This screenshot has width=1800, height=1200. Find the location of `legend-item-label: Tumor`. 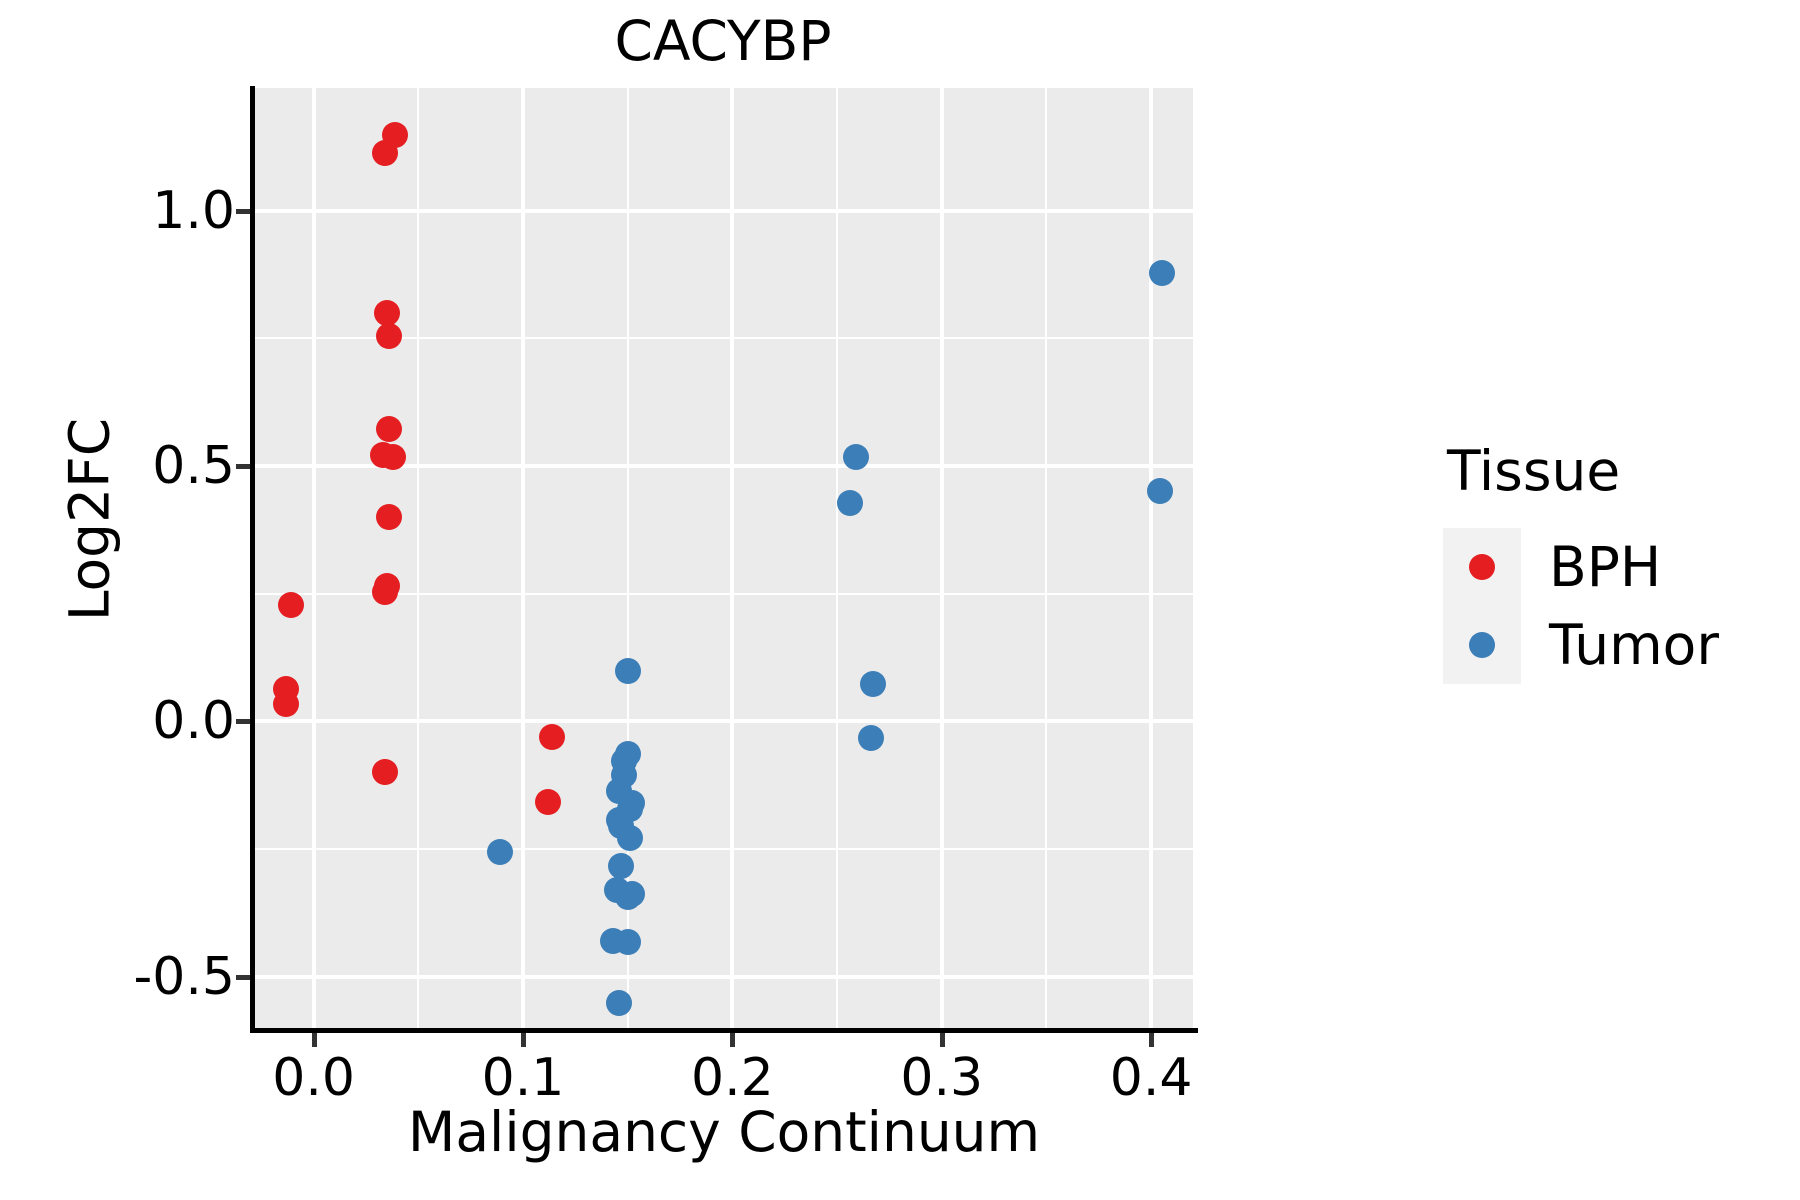

legend-item-label: Tumor is located at coordinates (1634, 645).